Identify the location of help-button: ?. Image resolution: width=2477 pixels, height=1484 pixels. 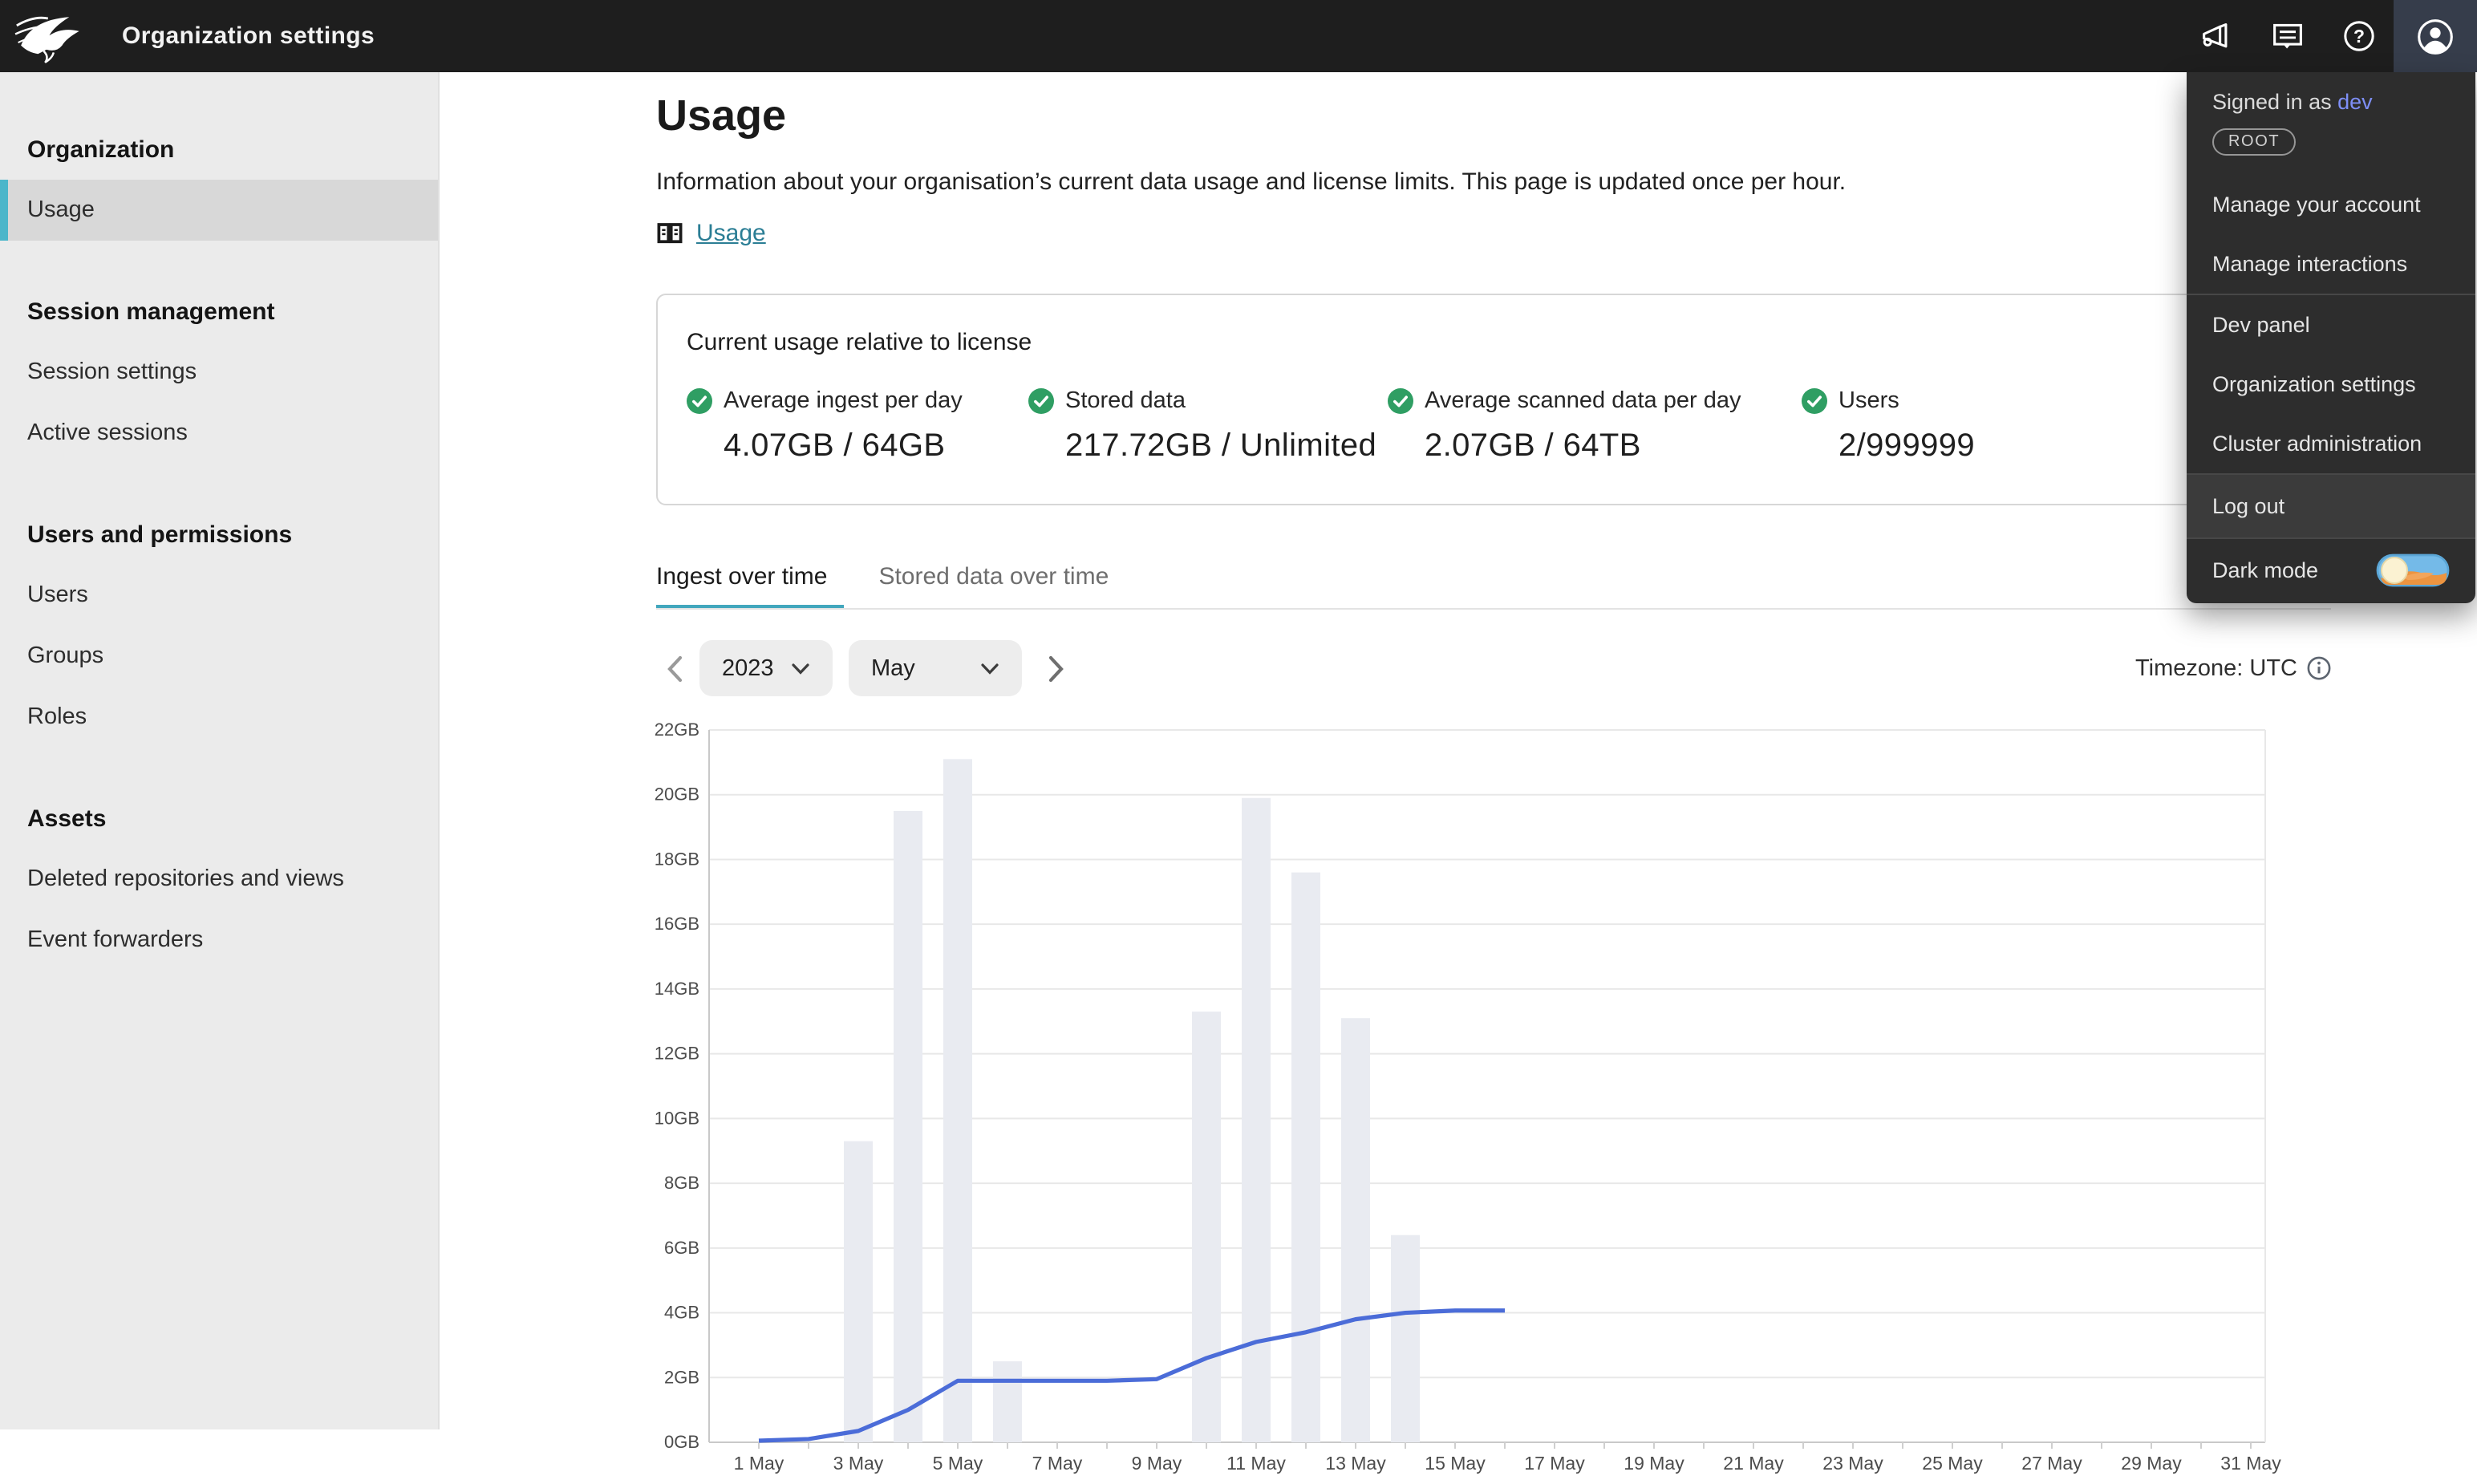
(2358, 36).